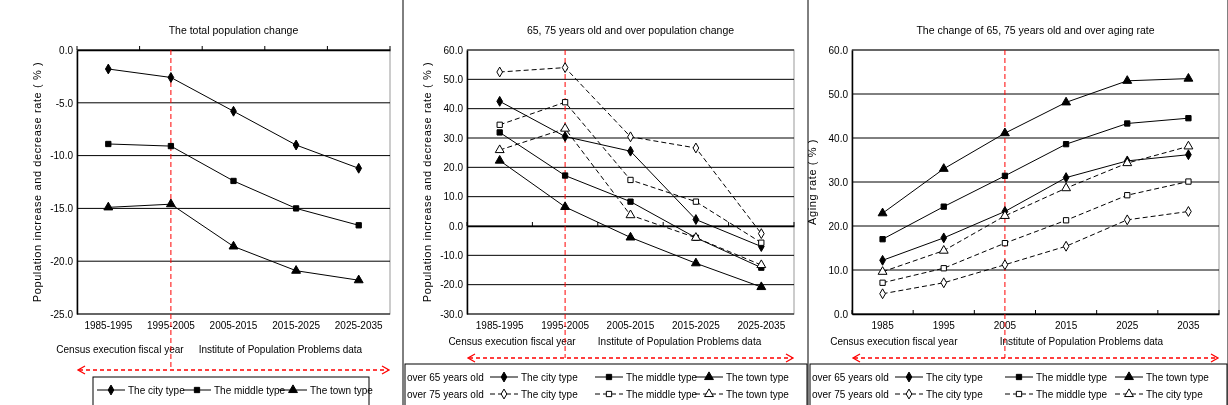  Describe the element at coordinates (233, 30) in the screenshot. I see `chart-title: The total population change` at that location.